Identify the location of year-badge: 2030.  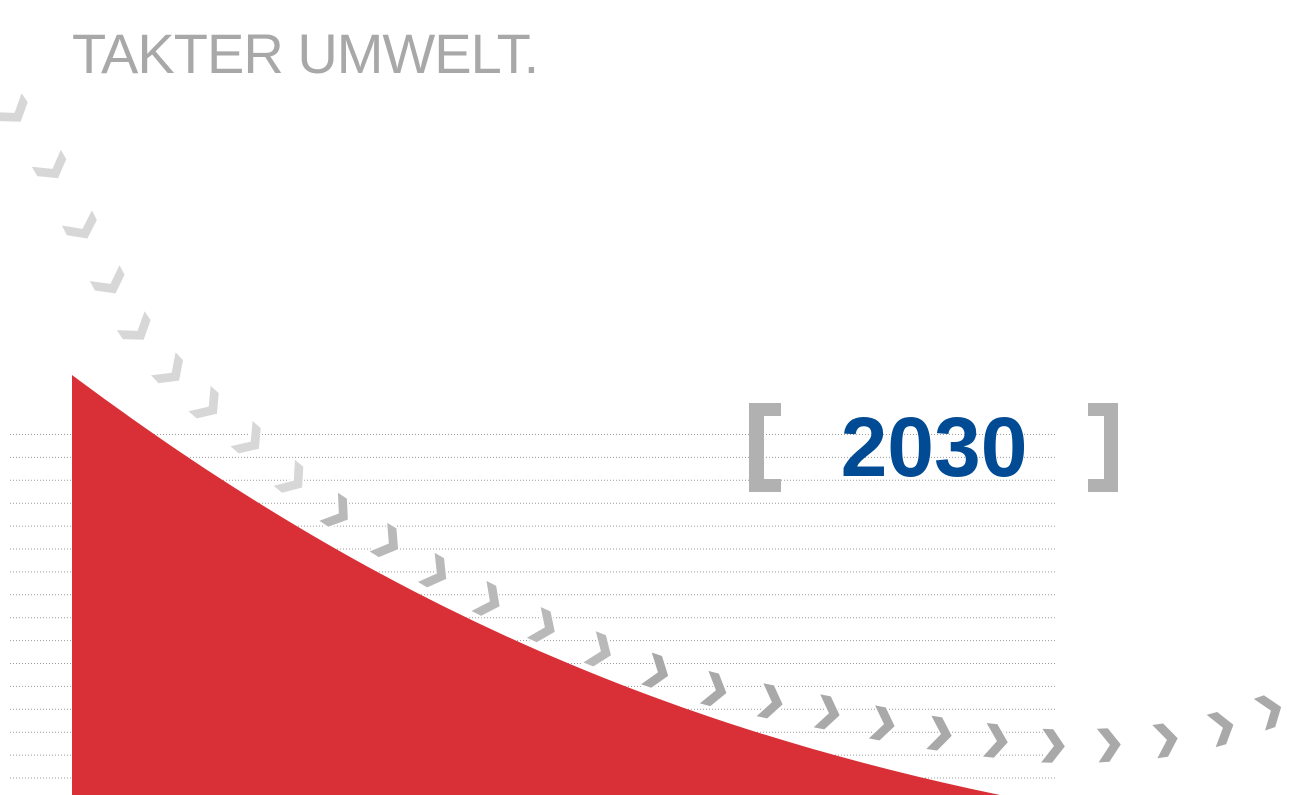
(933, 447).